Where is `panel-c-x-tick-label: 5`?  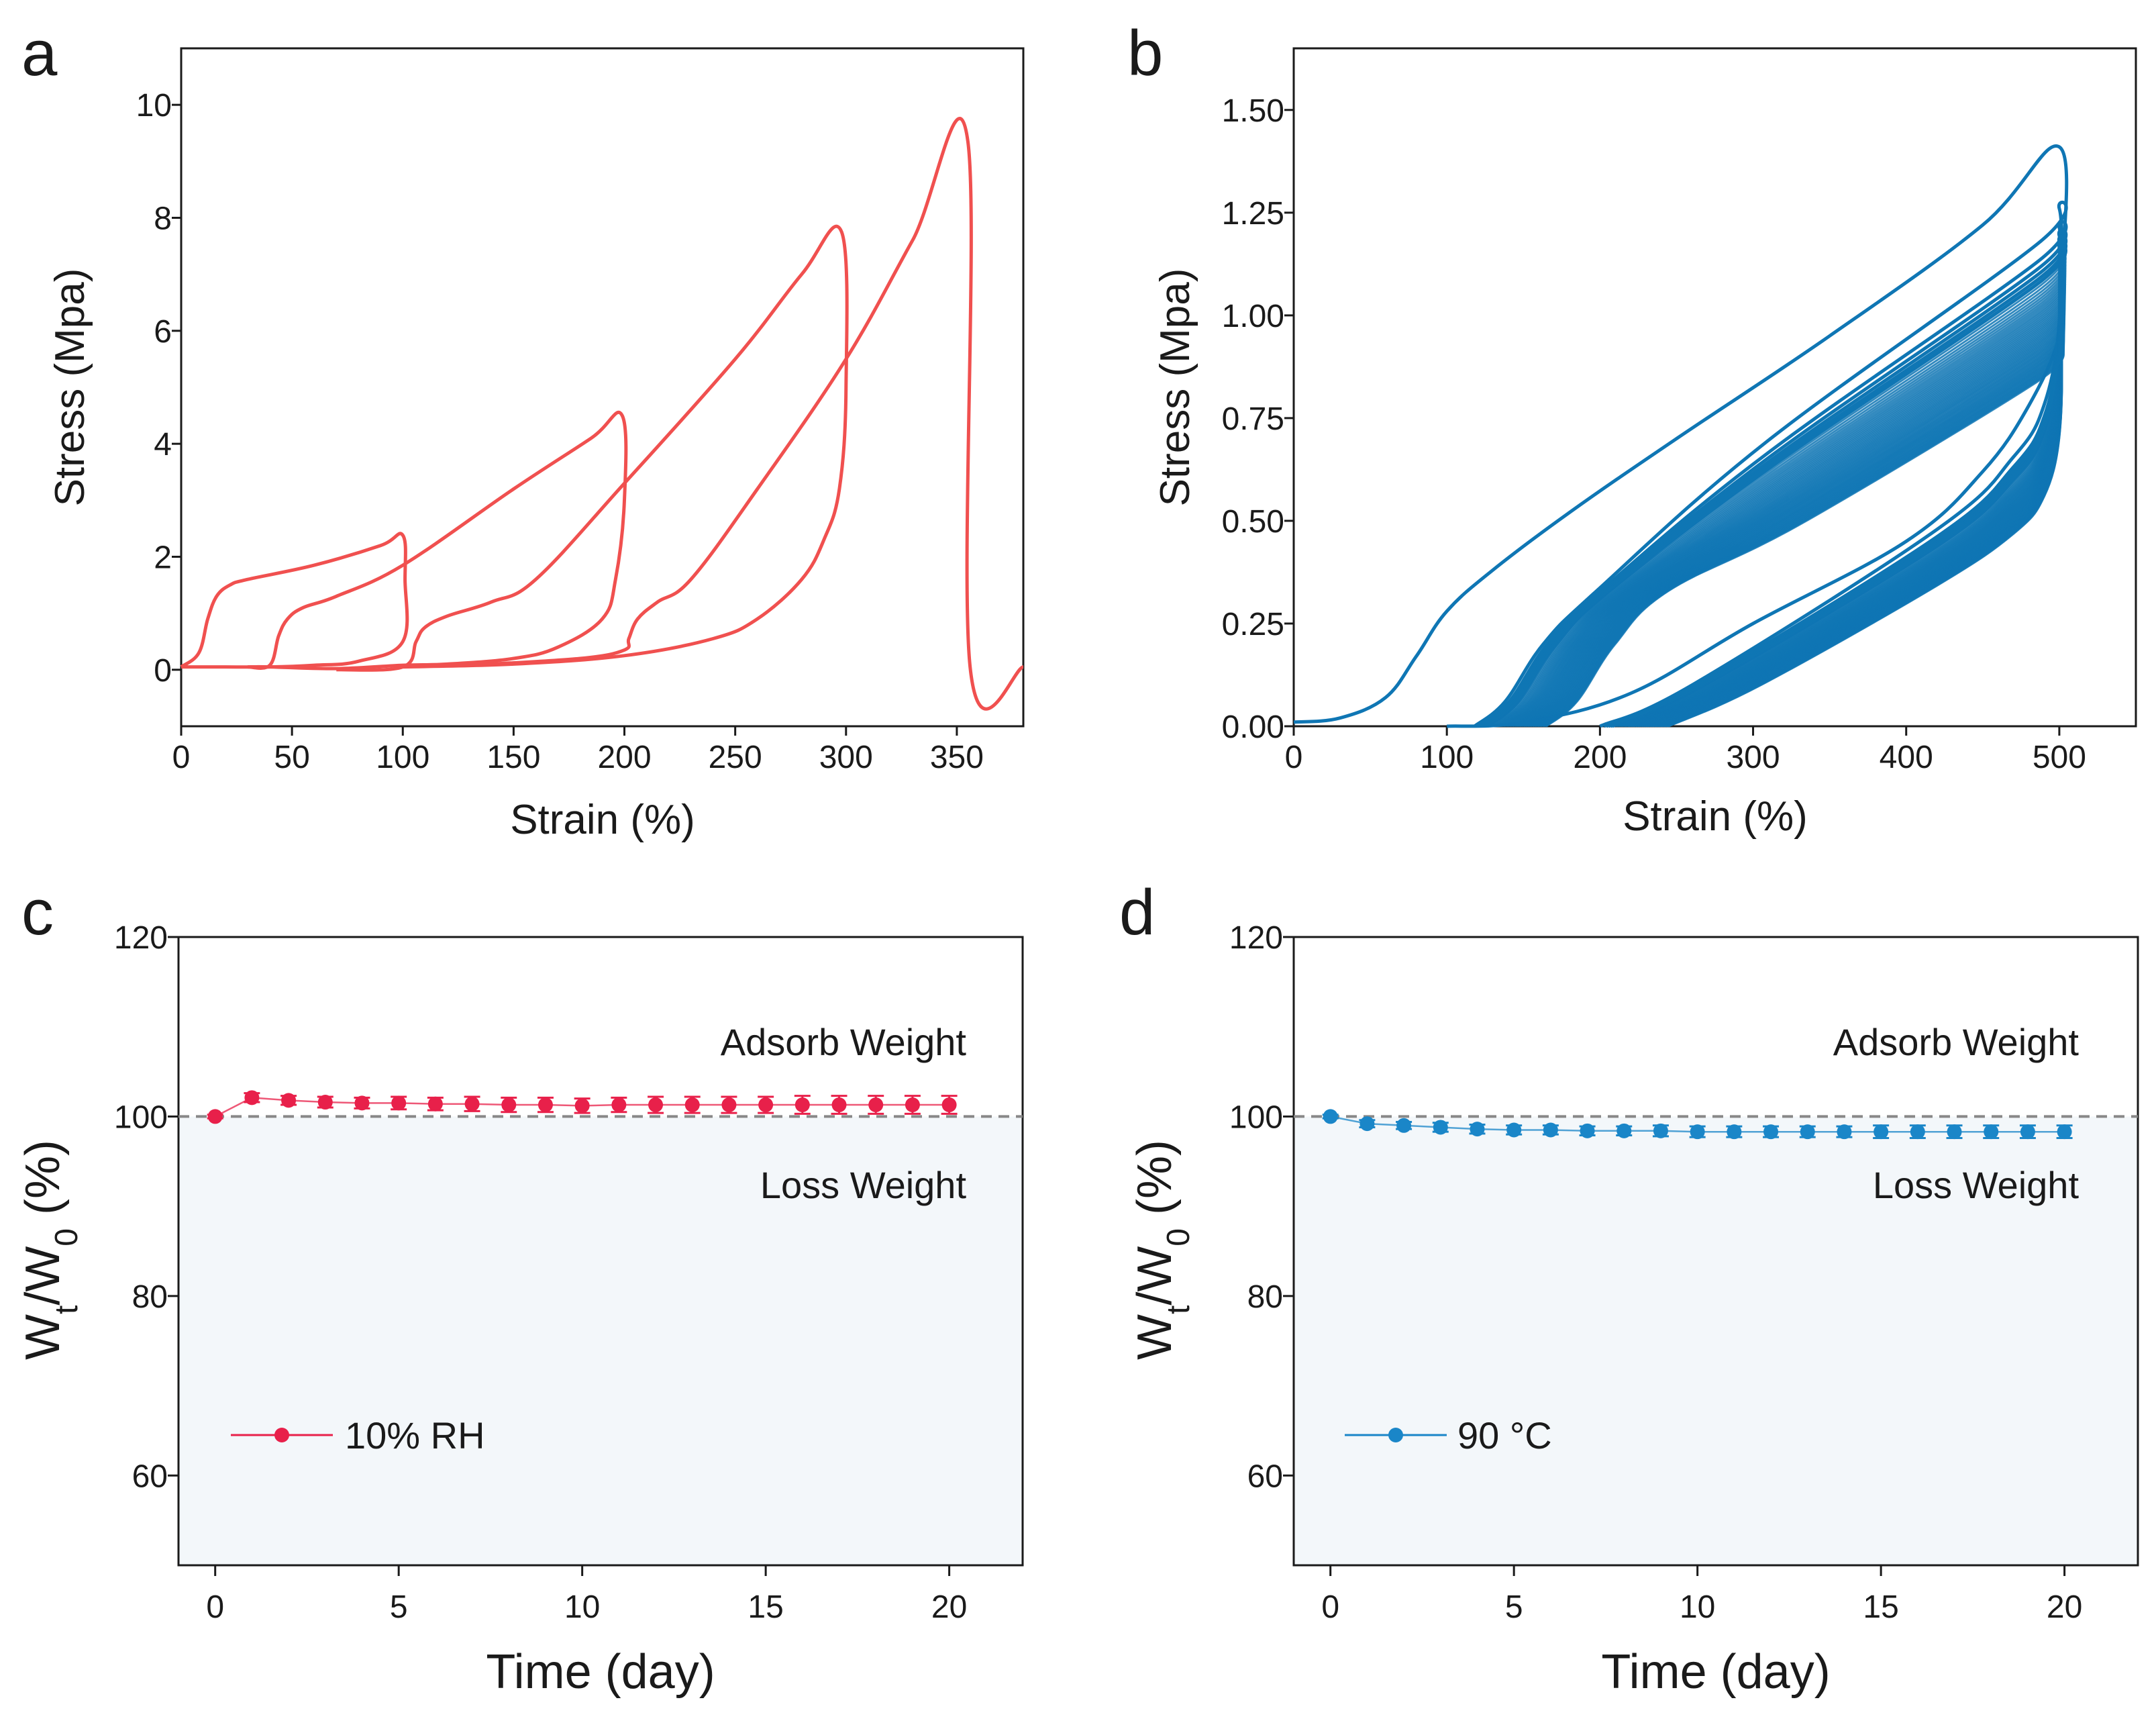
panel-c-x-tick-label: 5 is located at coordinates (399, 1607).